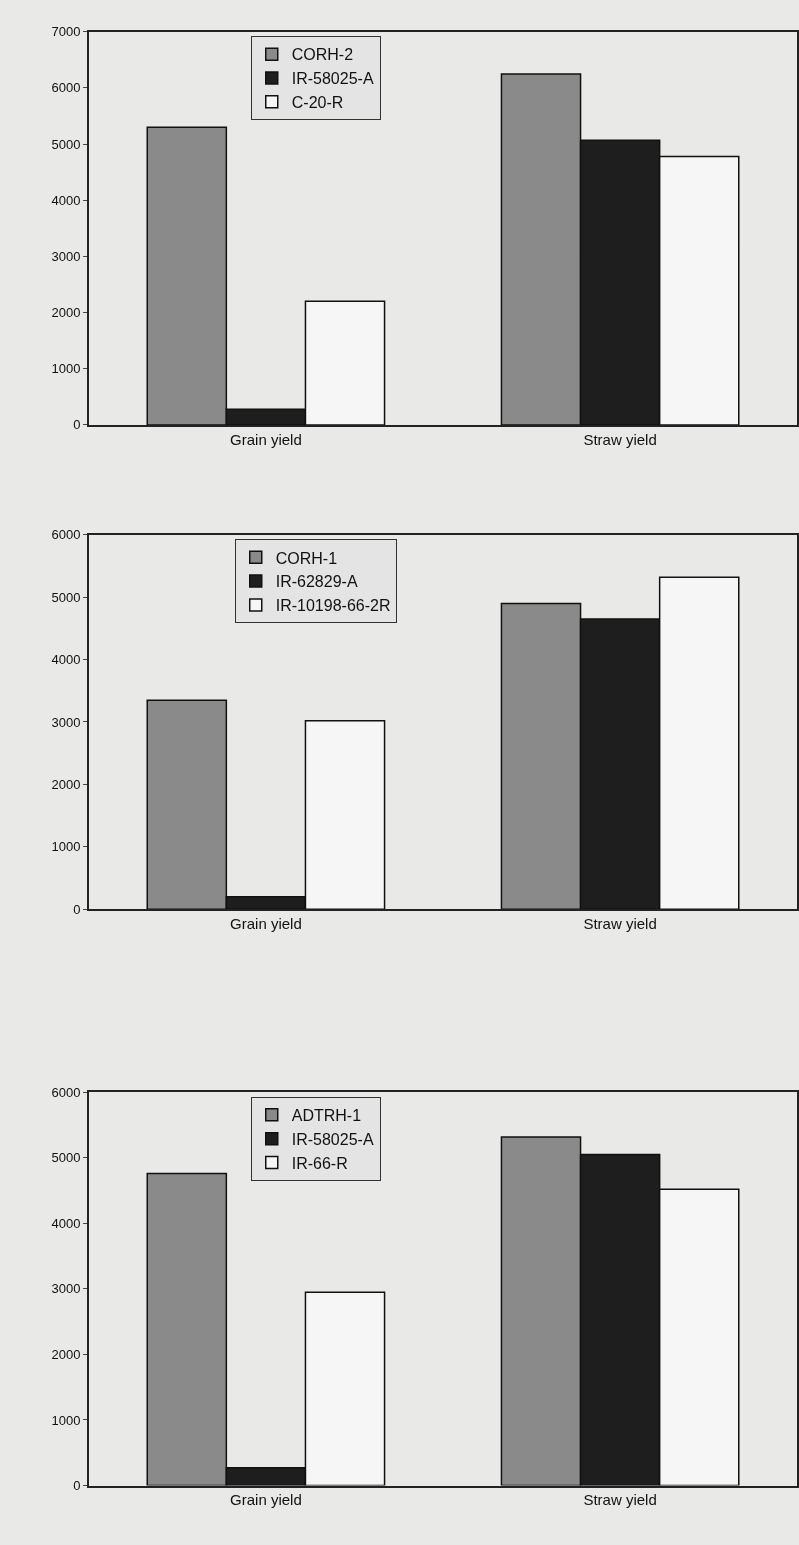 Image resolution: width=799 pixels, height=1545 pixels. What do you see at coordinates (319, 1163) in the screenshot?
I see `legend-label: IR-66-R` at bounding box center [319, 1163].